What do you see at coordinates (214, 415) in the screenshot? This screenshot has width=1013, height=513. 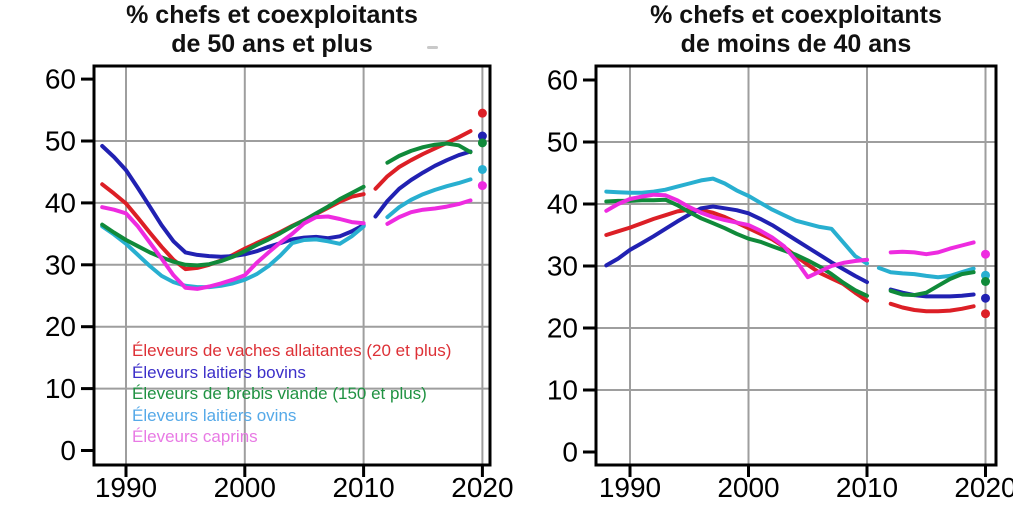 I see `legend-item-3: Éleveurs laitiers ovins` at bounding box center [214, 415].